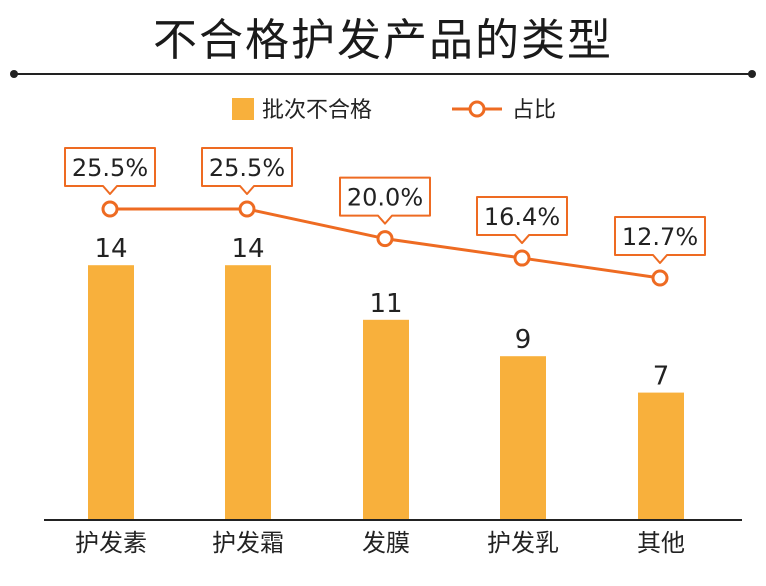 Image resolution: width=766 pixels, height=586 pixels. Describe the element at coordinates (247, 168) in the screenshot. I see `percent-label-1: 25.5%` at that location.